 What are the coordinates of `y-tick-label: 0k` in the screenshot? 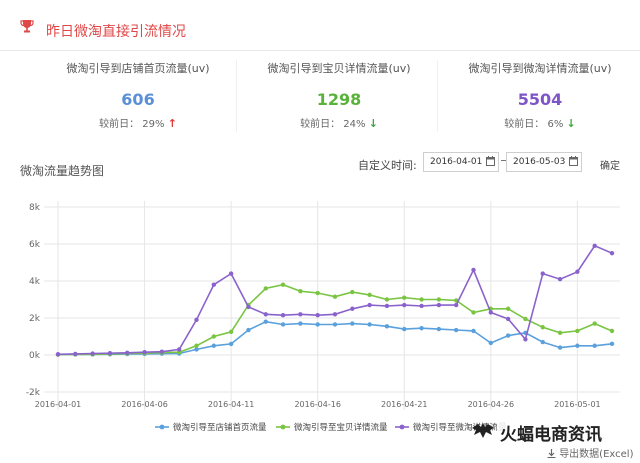 It's located at (35, 356).